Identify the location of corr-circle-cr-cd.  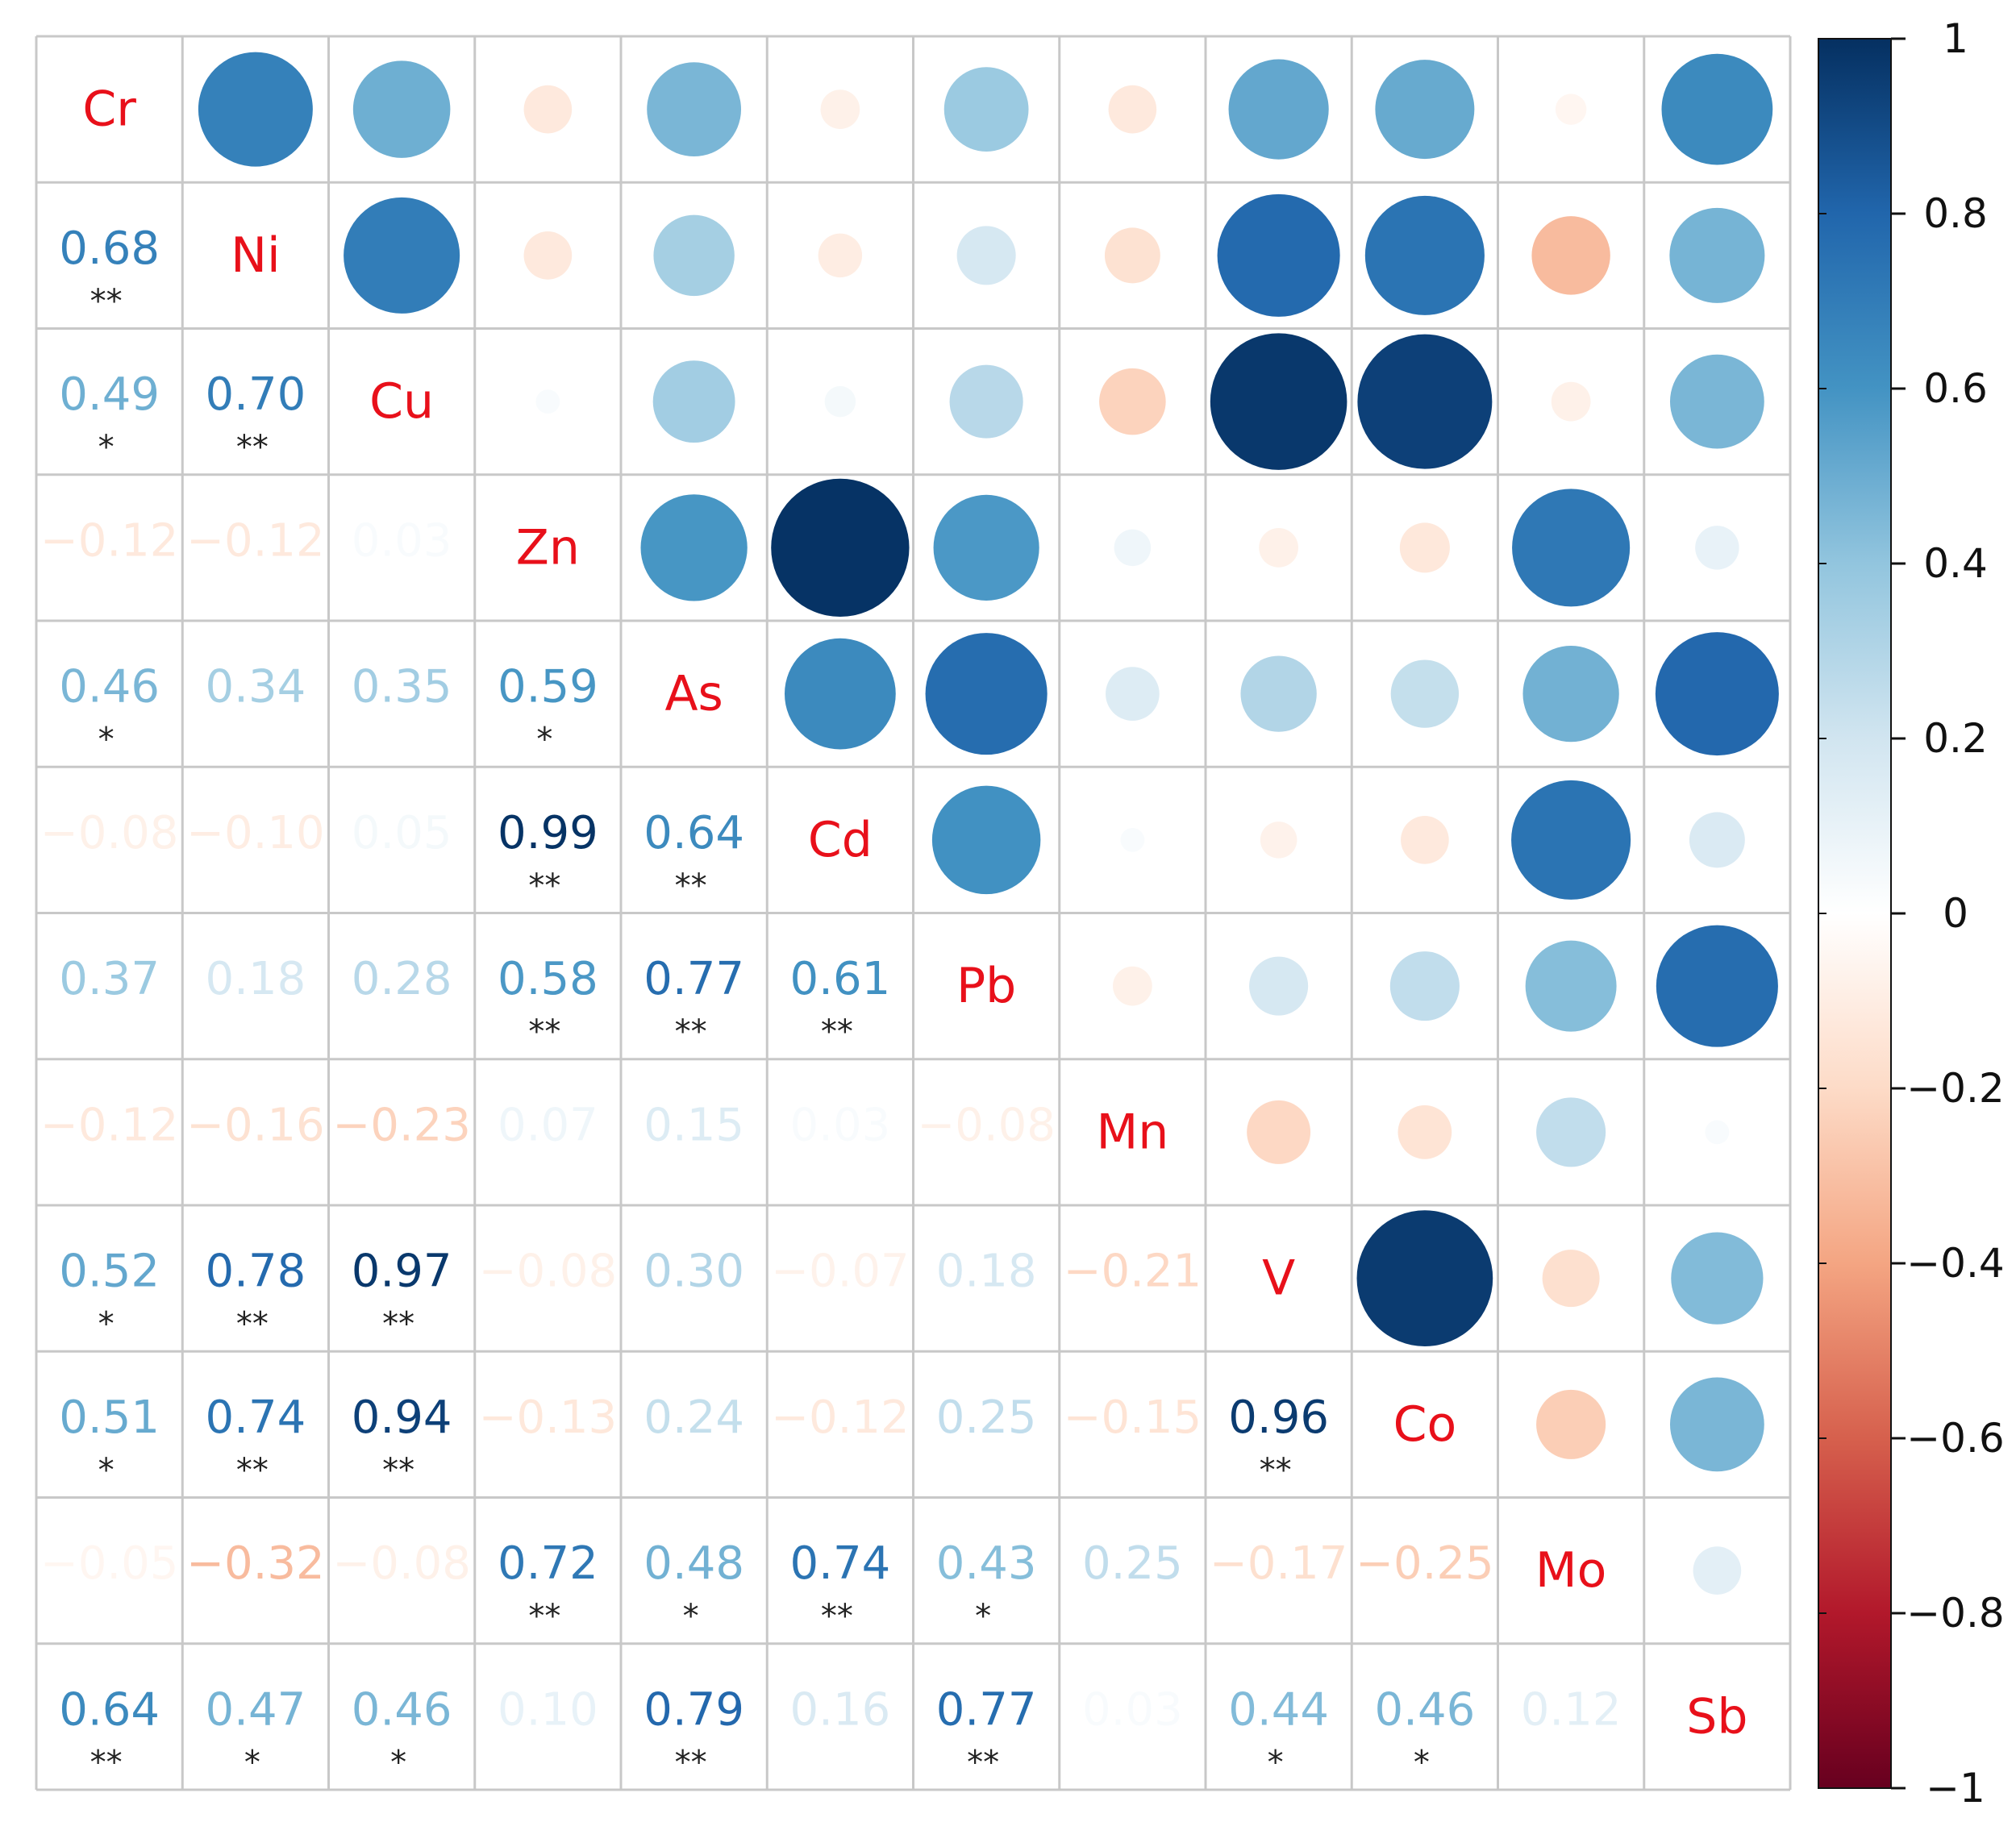
(840, 109).